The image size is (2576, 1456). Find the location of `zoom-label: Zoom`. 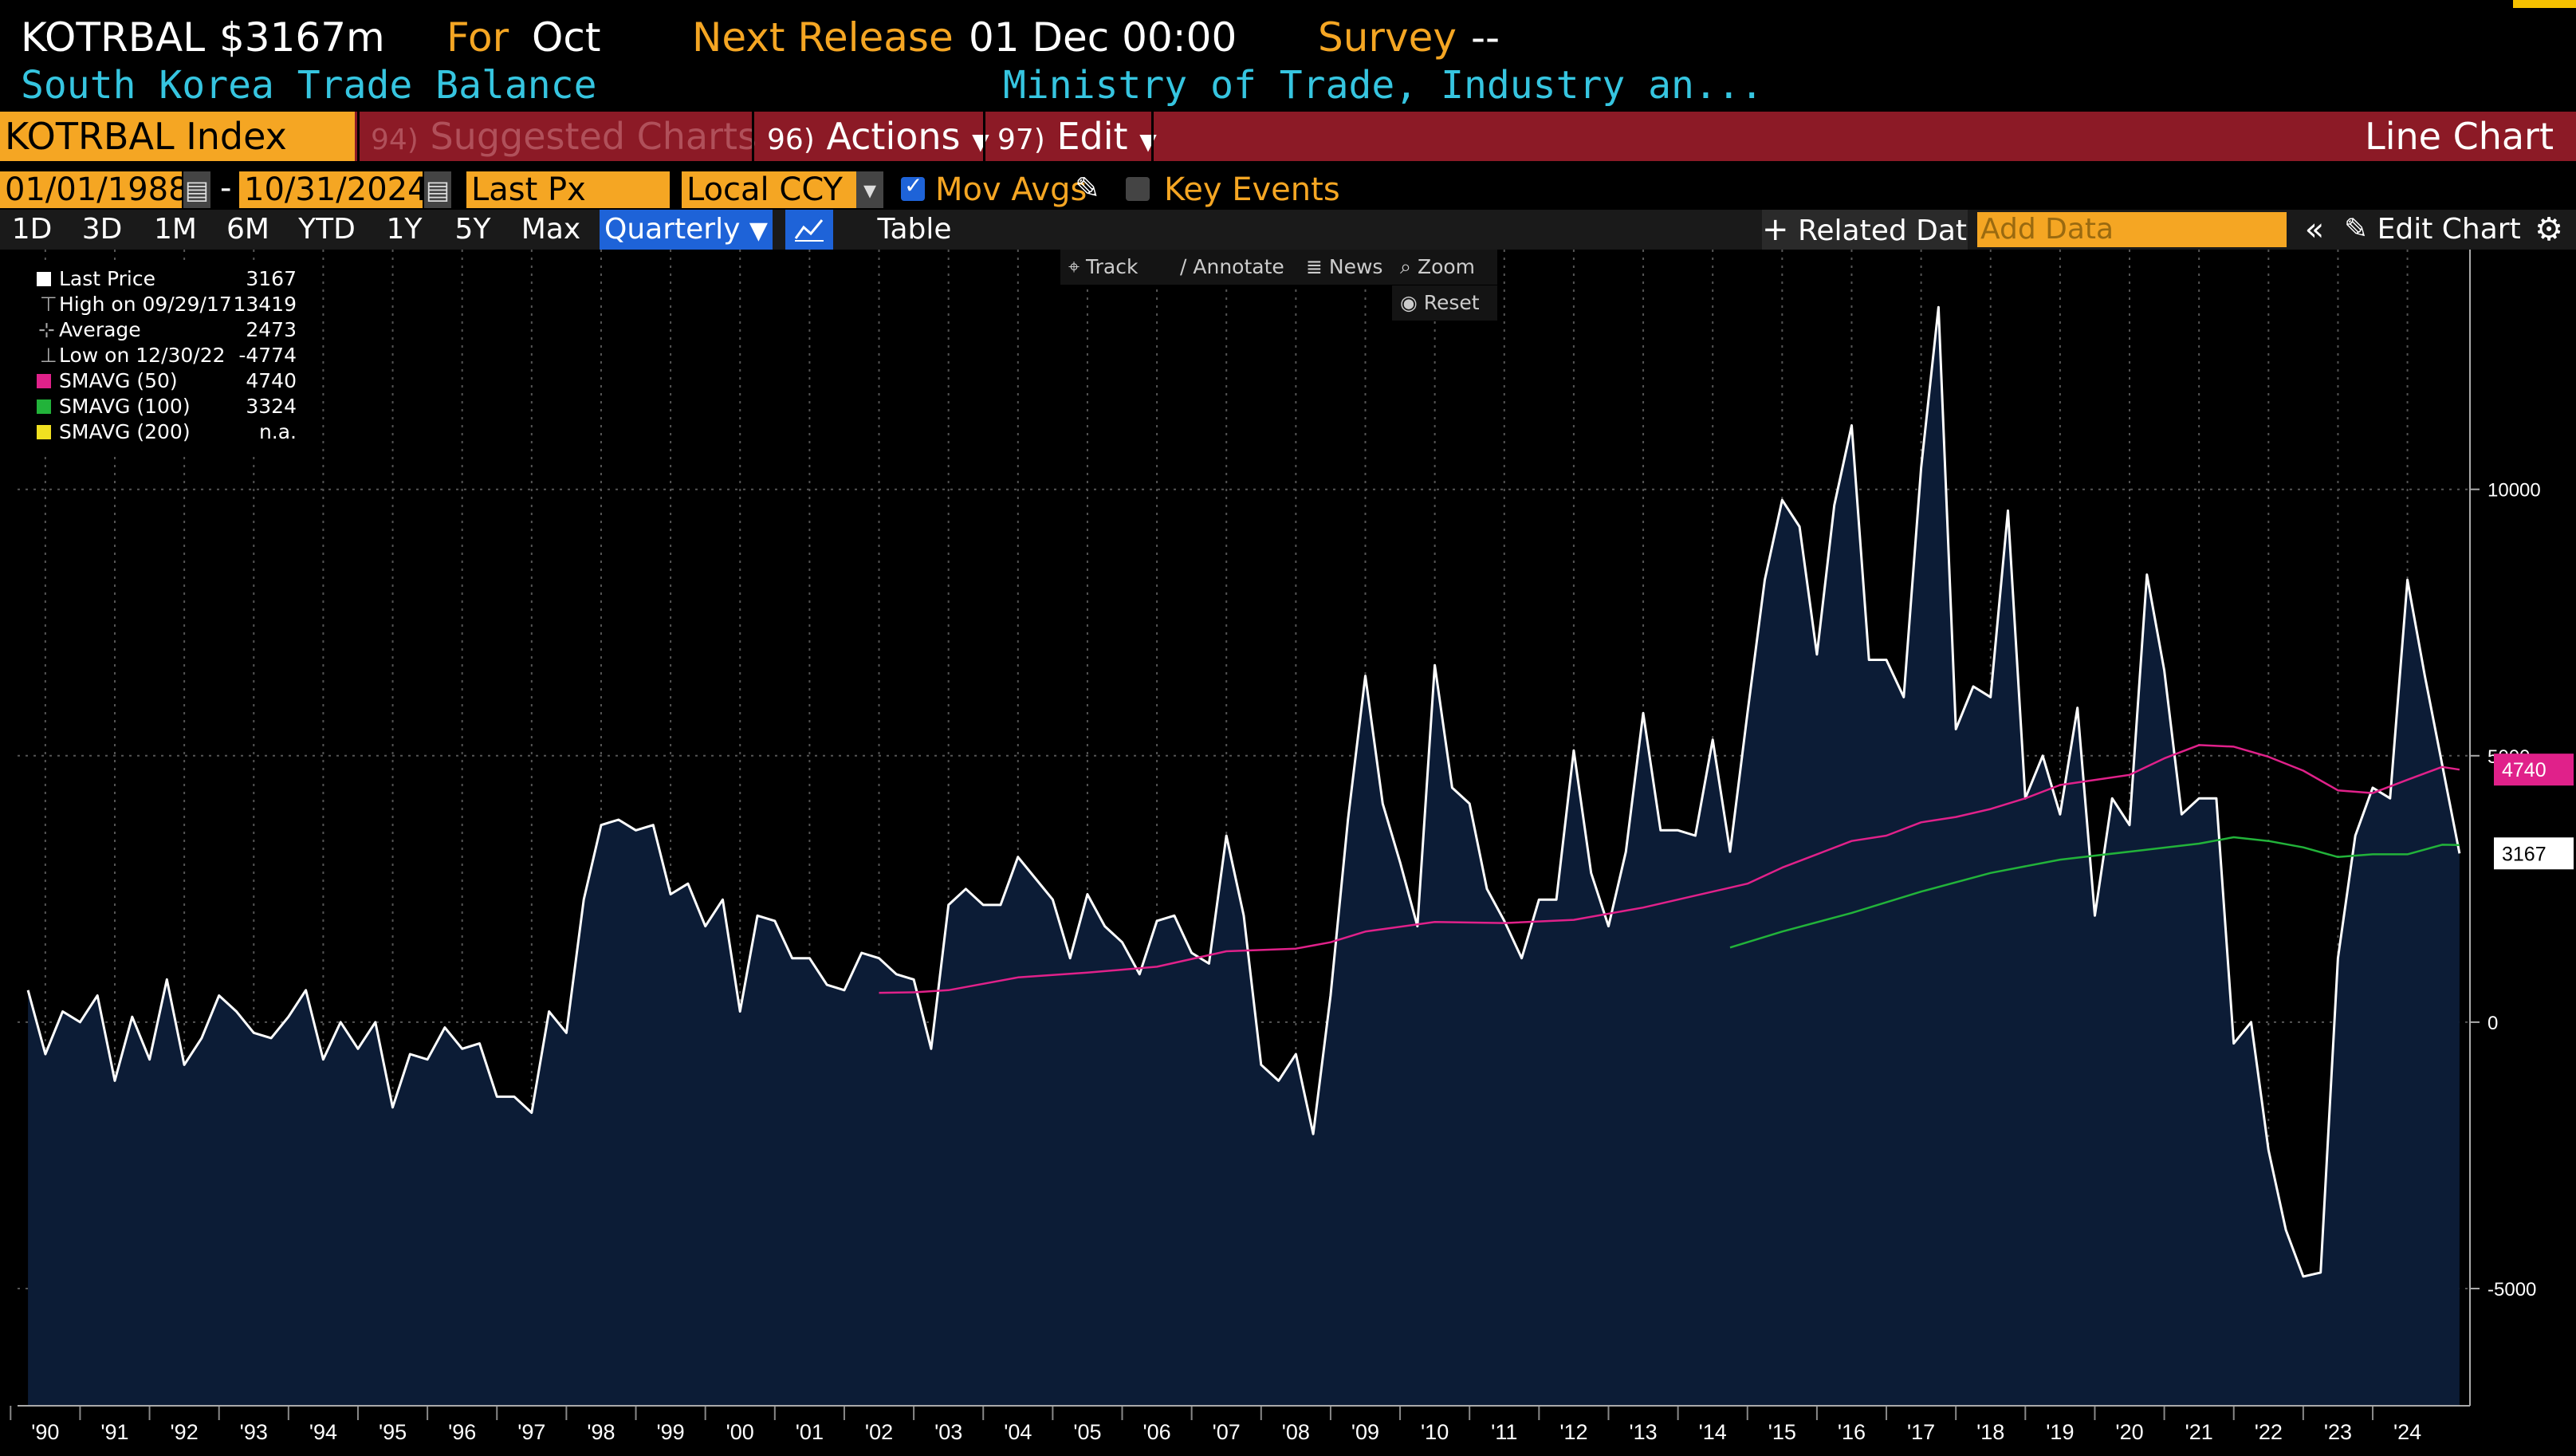

zoom-label: Zoom is located at coordinates (1447, 266).